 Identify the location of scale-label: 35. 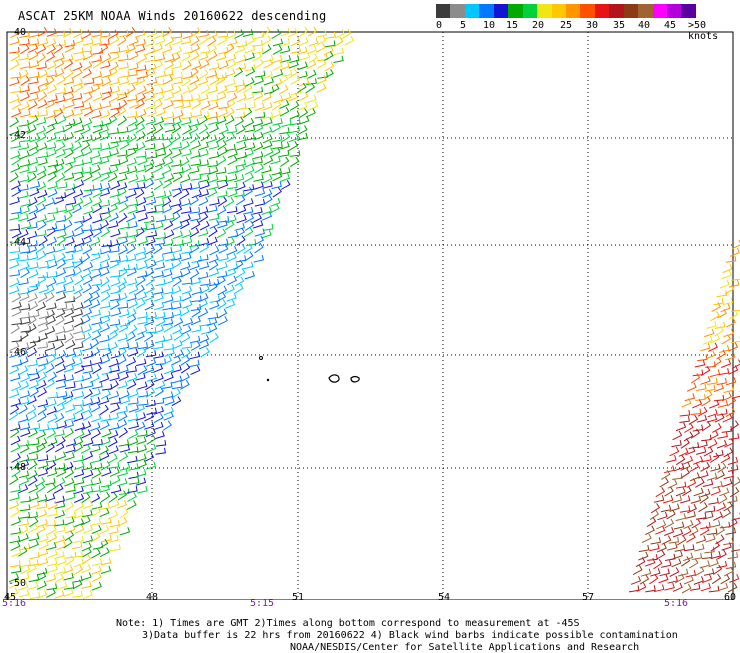
(619, 25).